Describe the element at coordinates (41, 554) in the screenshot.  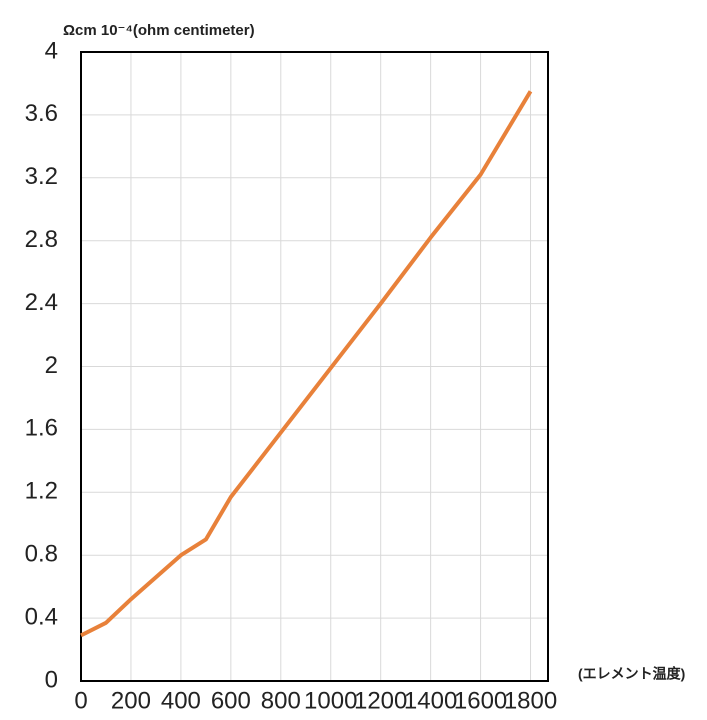
I see `y-tick-label: 0.8` at that location.